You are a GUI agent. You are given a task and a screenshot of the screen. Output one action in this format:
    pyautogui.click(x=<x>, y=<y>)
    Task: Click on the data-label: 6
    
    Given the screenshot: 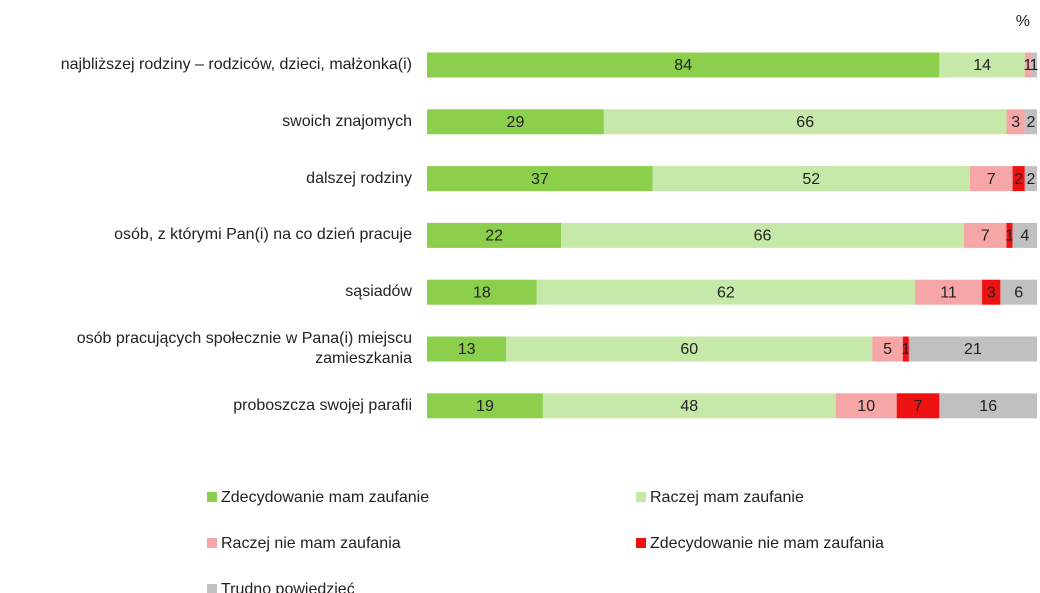 What is the action you would take?
    pyautogui.click(x=1018, y=292)
    